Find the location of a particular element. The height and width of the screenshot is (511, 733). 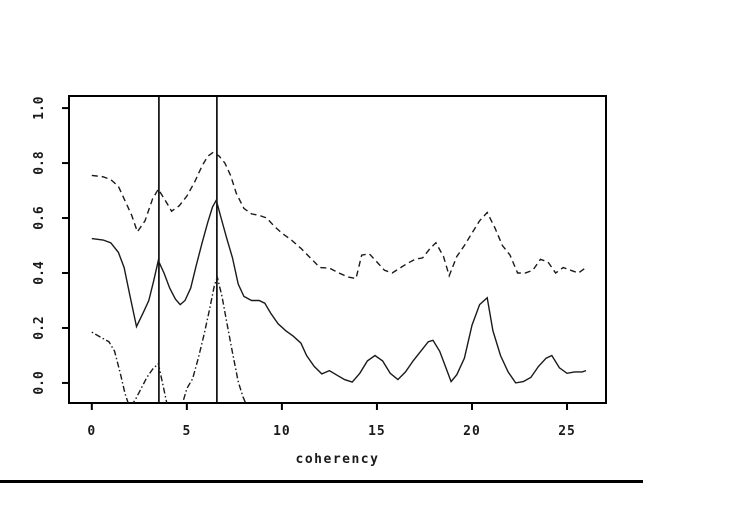

x-axis-title: coherency is located at coordinates (338, 459).